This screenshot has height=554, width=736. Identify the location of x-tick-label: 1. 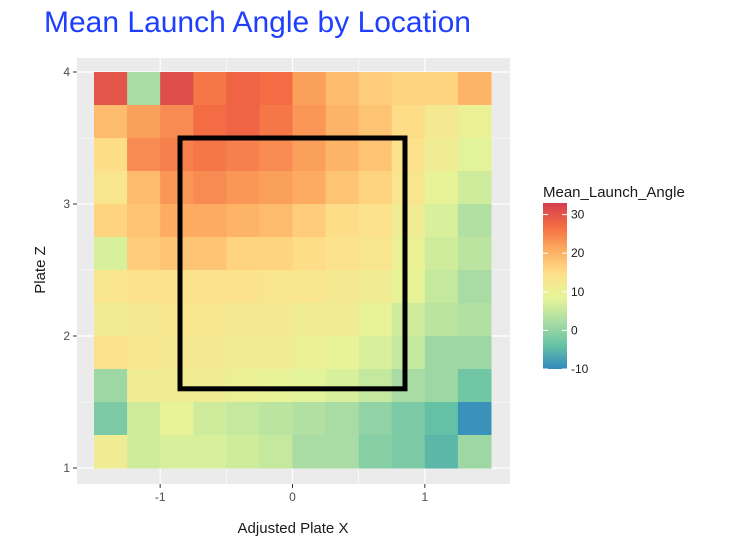
(424, 497).